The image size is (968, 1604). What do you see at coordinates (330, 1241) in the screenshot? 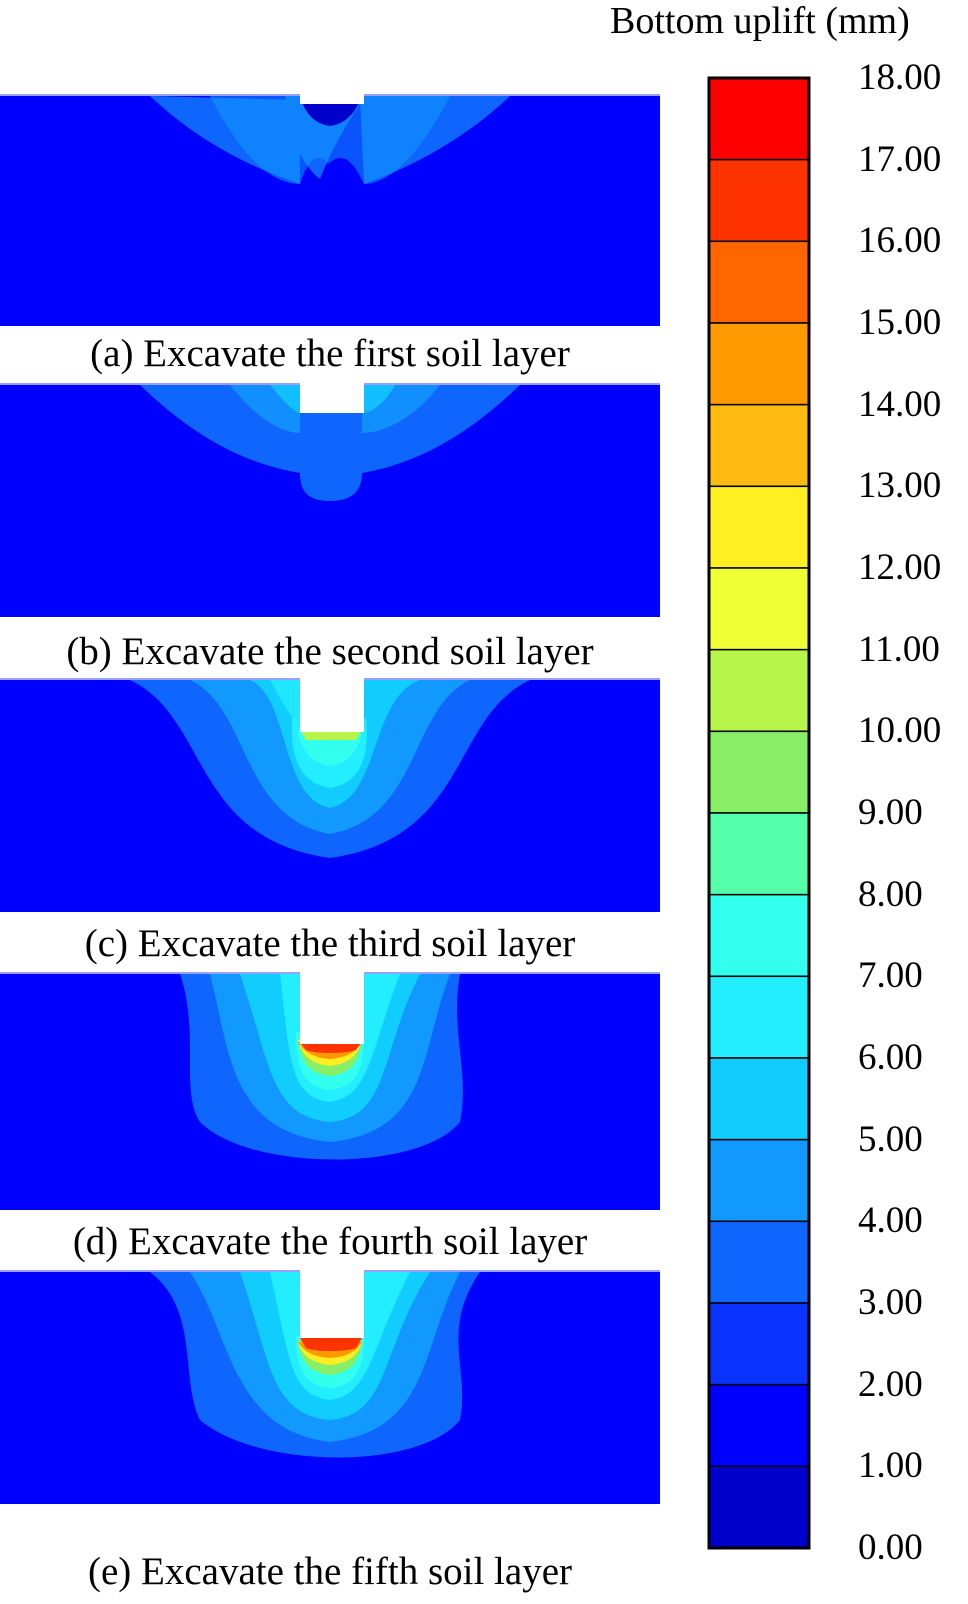
I see `caption-d: (d) Excavate the fourth soil layer` at bounding box center [330, 1241].